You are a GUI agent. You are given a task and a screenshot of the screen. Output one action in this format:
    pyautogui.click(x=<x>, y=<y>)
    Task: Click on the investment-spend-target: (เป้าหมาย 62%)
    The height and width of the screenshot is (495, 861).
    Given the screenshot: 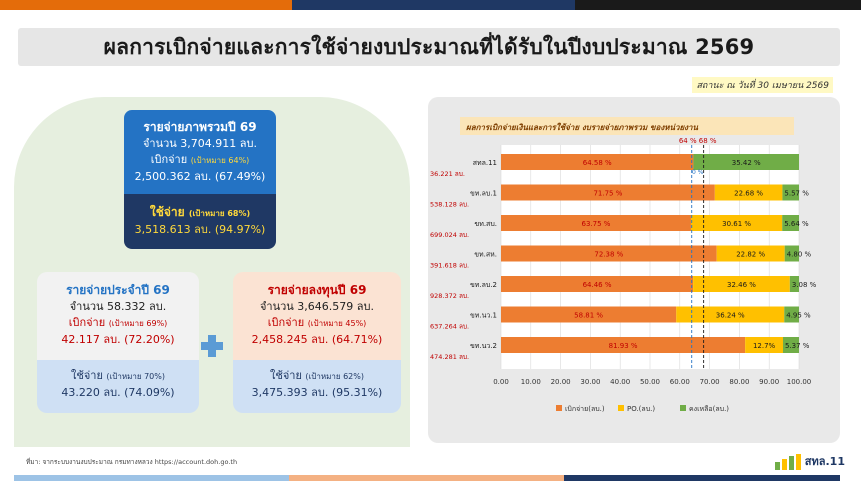 What is the action you would take?
    pyautogui.click(x=334, y=376)
    